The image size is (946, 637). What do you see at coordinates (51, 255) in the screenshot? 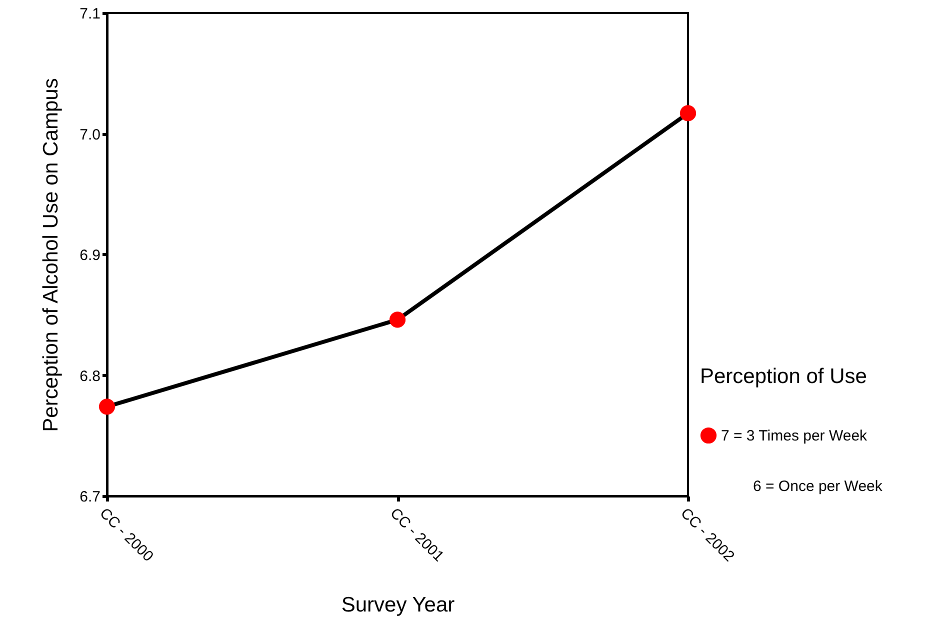
I see `y-axis-title: Perception of Alcohol Use on Campus` at bounding box center [51, 255].